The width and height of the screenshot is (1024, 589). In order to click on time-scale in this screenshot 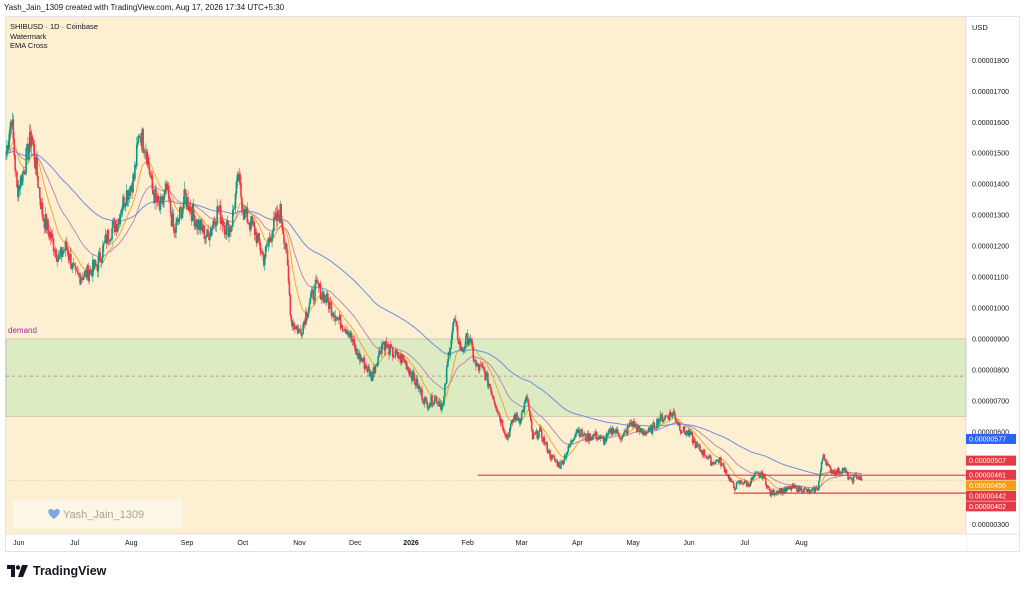, I will do `click(486, 542)`.